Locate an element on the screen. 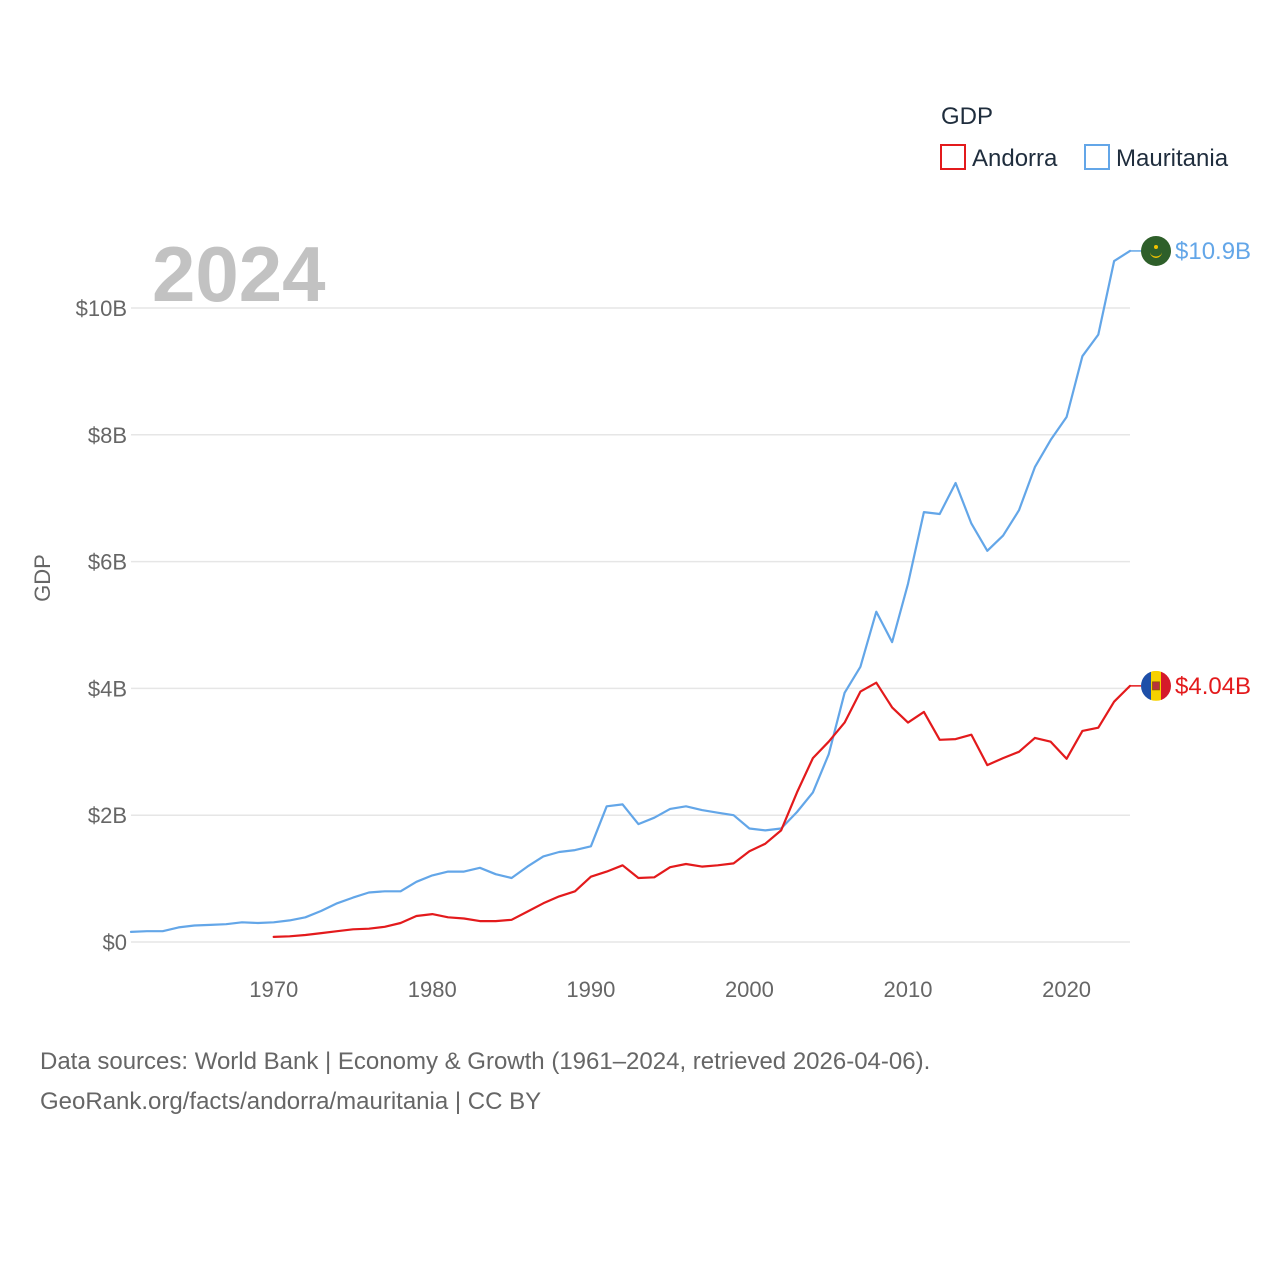 This screenshot has height=1280, width=1280. mauritania-flag-icon is located at coordinates (1156, 250).